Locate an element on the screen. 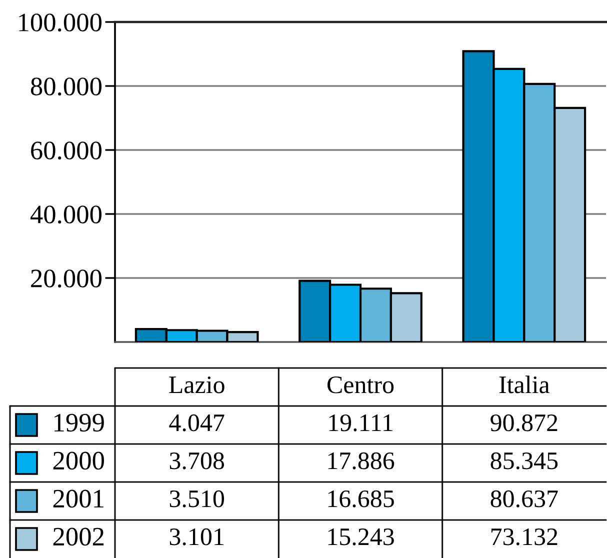  legend-label: 2002 is located at coordinates (78, 537).